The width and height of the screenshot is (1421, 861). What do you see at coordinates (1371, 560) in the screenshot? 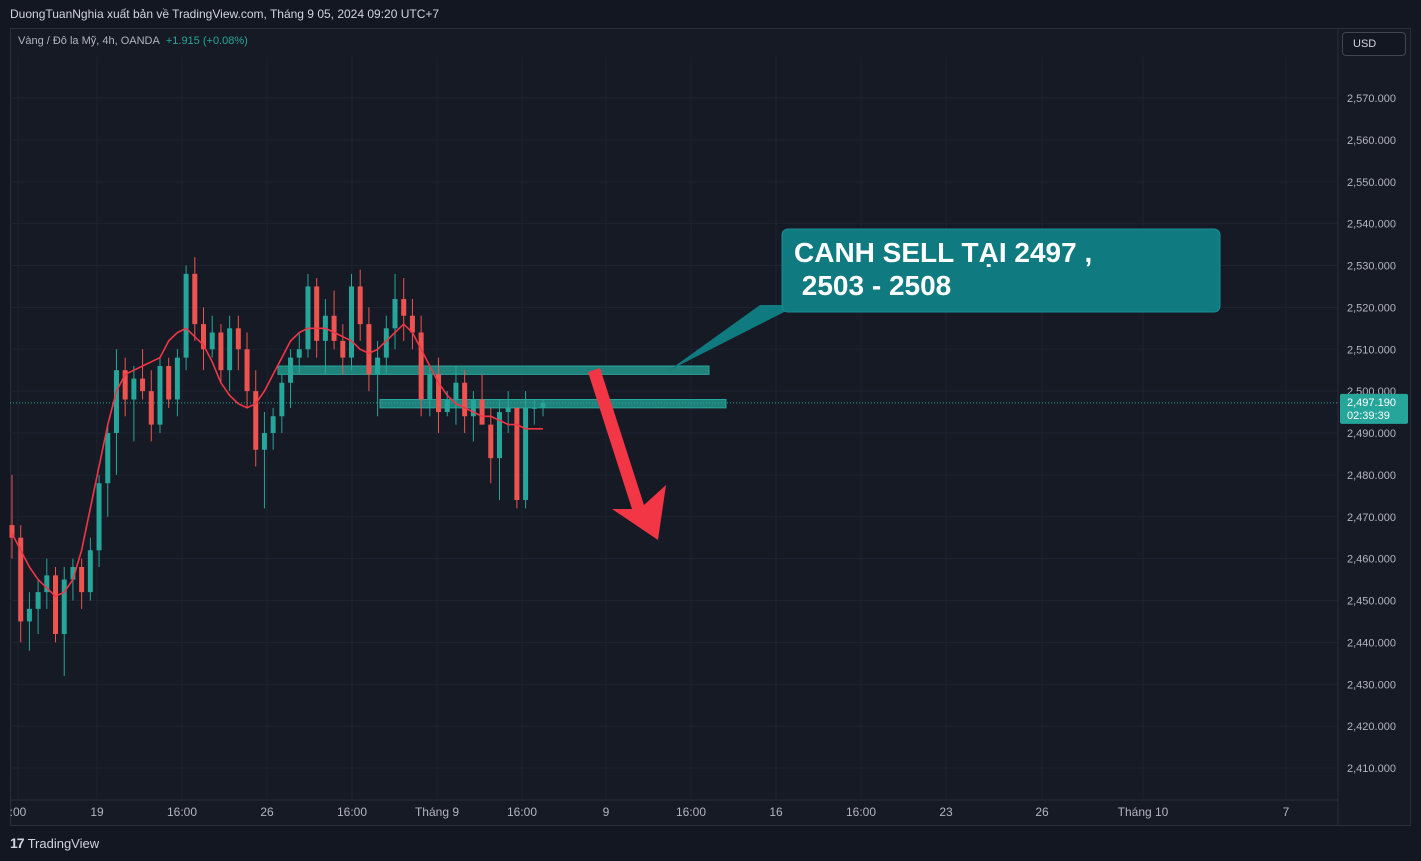
I see `price-tick-label: 2,460.000` at bounding box center [1371, 560].